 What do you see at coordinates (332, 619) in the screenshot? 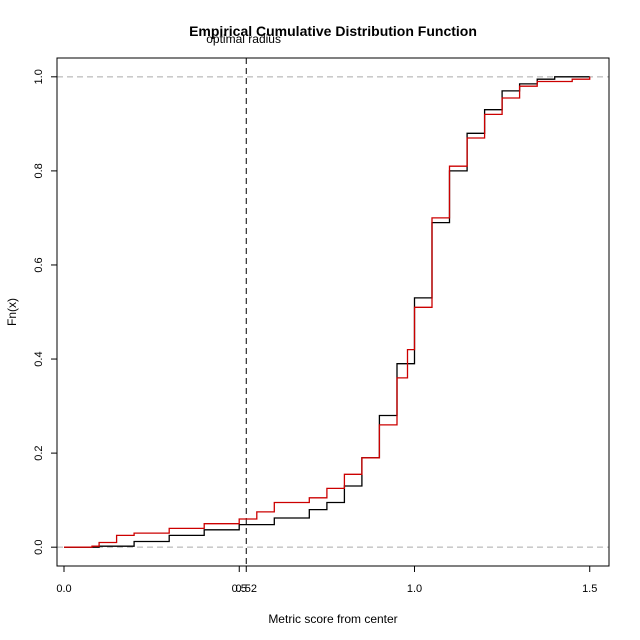
I see `x-axis-label: Metric score from center` at bounding box center [332, 619].